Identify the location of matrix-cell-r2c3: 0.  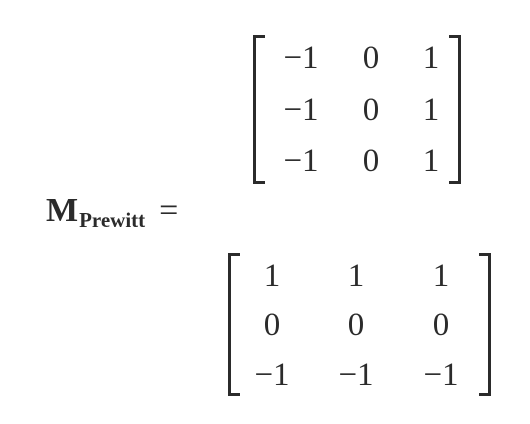
(441, 325).